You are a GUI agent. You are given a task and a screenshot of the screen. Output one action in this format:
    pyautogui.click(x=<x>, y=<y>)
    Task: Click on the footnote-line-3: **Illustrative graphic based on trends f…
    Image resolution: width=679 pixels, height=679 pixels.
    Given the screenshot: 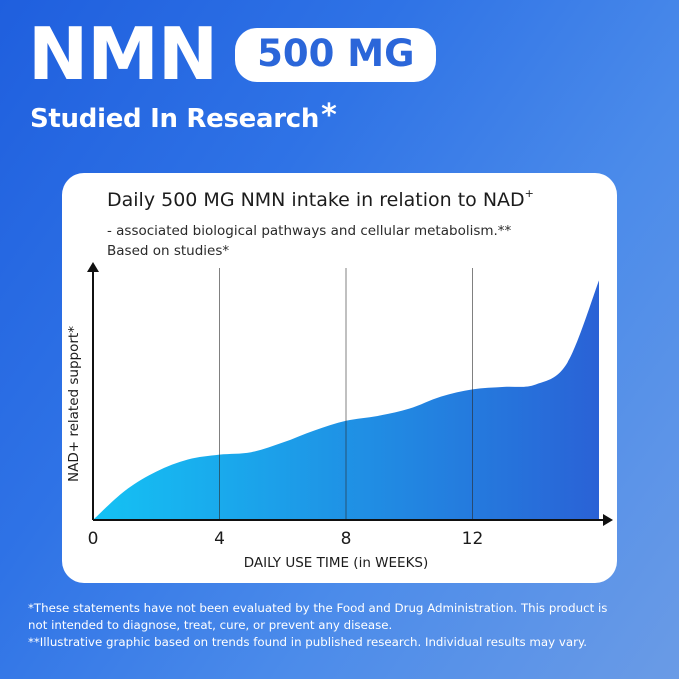 What is the action you would take?
    pyautogui.click(x=307, y=642)
    